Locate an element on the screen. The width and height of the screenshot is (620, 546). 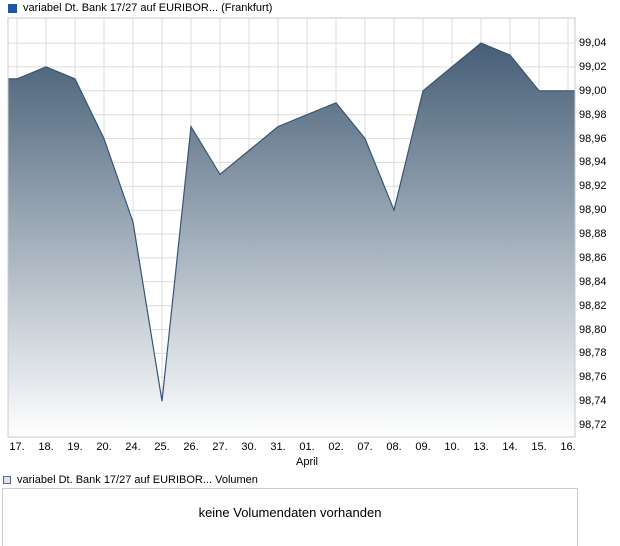
volume-series-swatch-icon is located at coordinates (7, 480).